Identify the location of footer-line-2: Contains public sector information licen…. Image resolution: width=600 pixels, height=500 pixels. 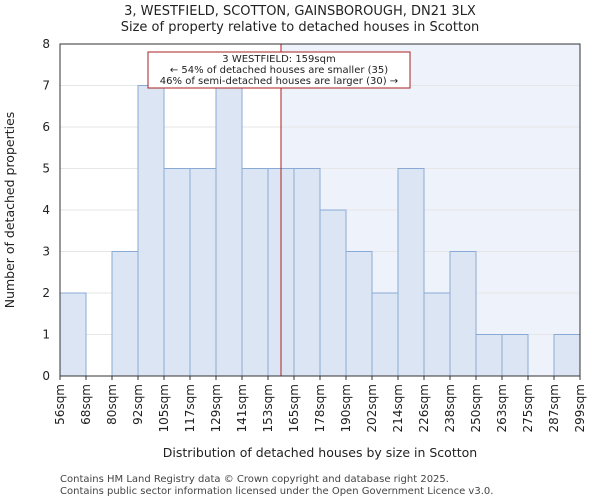
(276, 491).